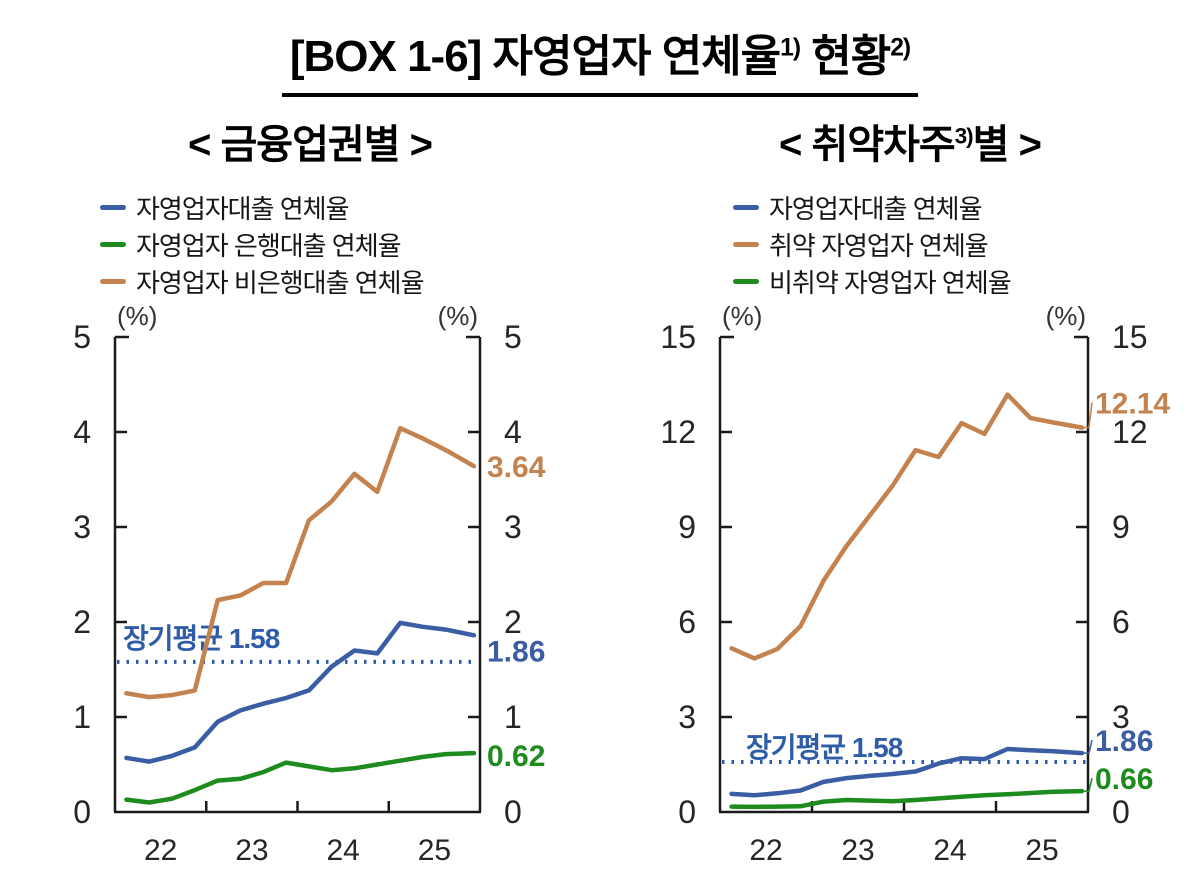  Describe the element at coordinates (513, 337) in the screenshot. I see `y-tick-label-right: 5` at that location.